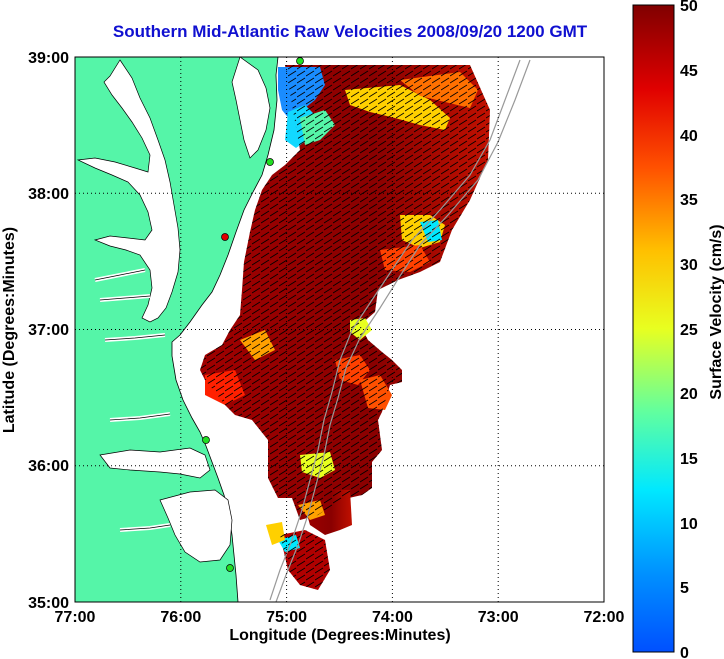  Describe the element at coordinates (48, 466) in the screenshot. I see `y-tick-label: 36:00` at that location.